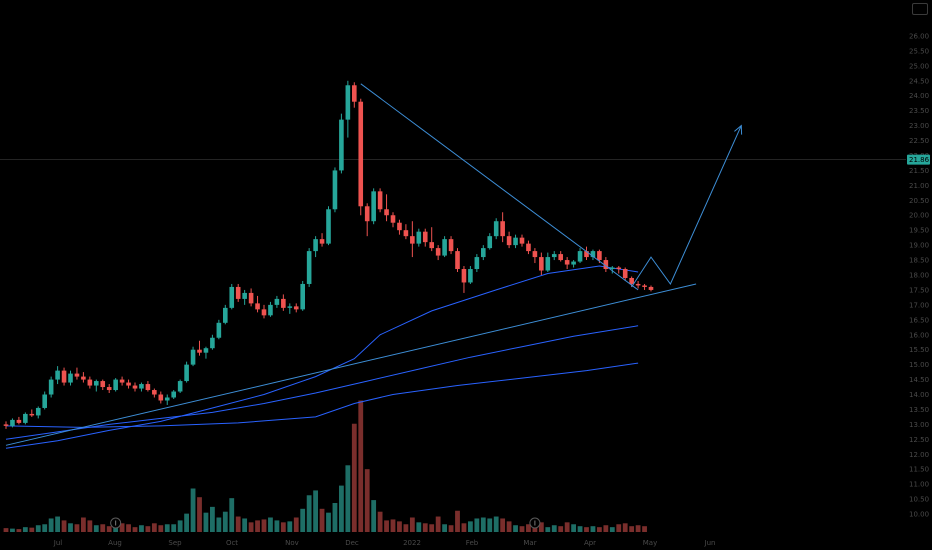 The height and width of the screenshot is (550, 932). I want to click on y-tick-label: 15.50, so click(919, 350).